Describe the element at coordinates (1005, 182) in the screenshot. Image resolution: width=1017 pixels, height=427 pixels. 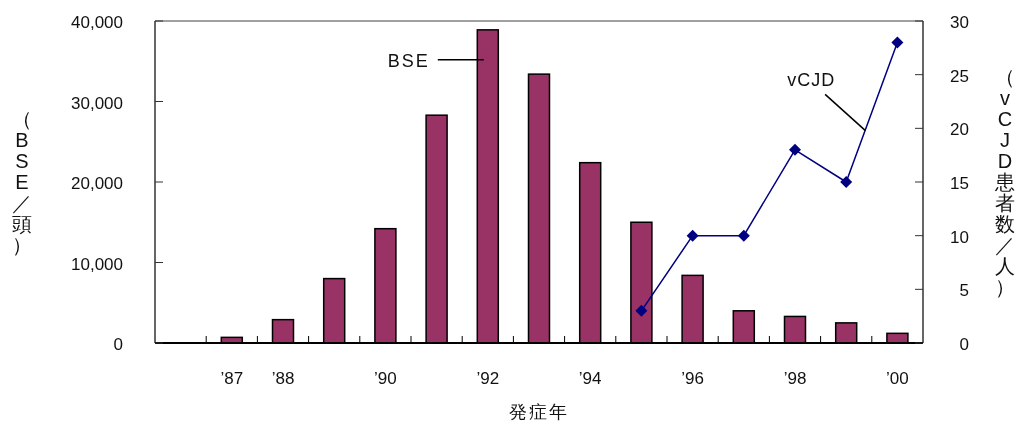
I see `text: （vCJD患者数／人）` at that location.